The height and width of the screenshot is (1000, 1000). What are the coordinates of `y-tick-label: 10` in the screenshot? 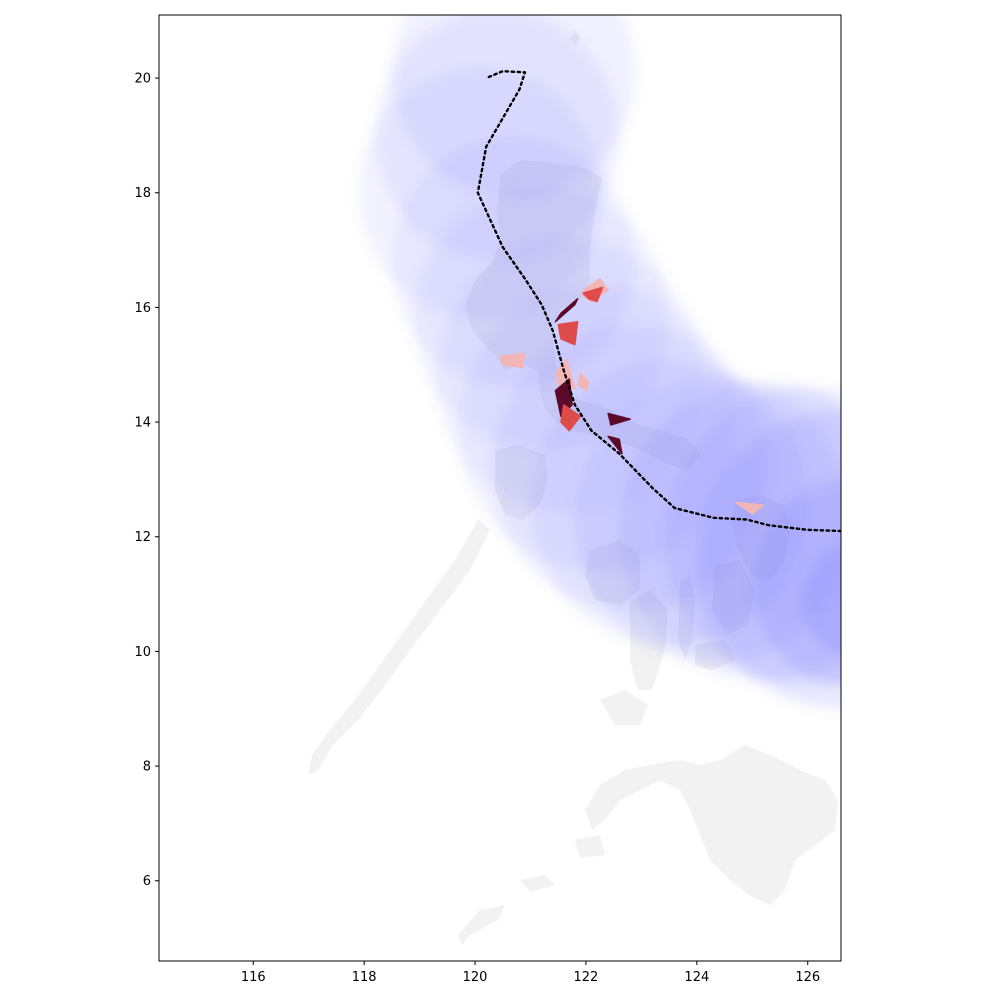 It's located at (142, 652).